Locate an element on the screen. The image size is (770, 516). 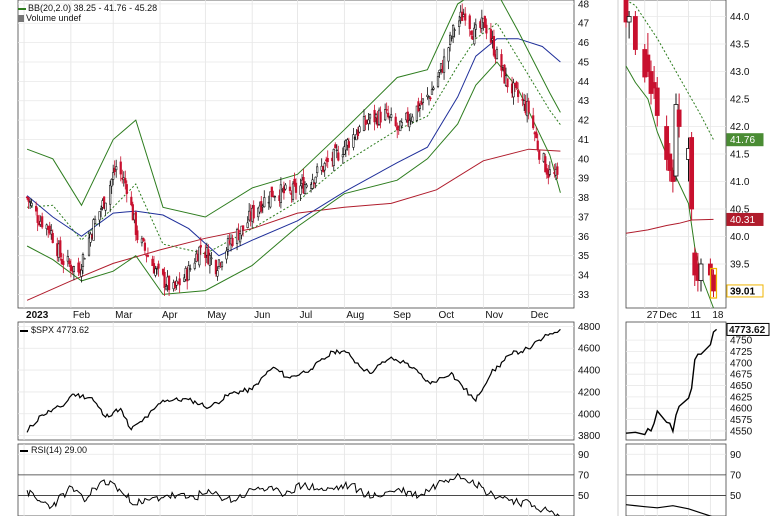
y-tick-label: 42 is located at coordinates (584, 121).